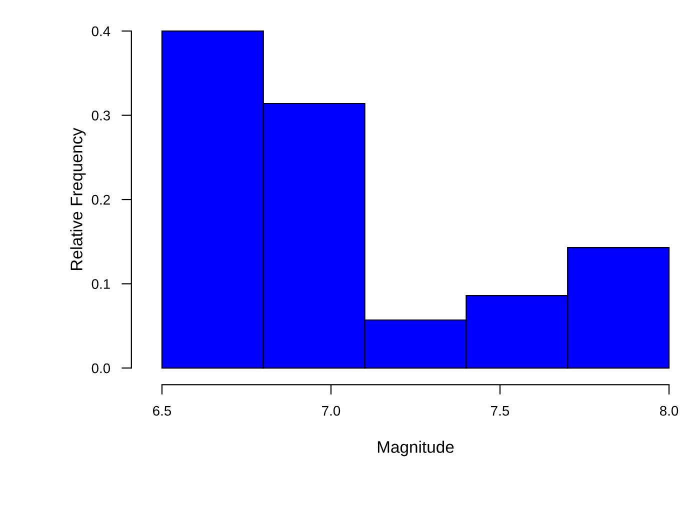 The image size is (691, 514). I want to click on y-tick-label: 0.3, so click(101, 115).